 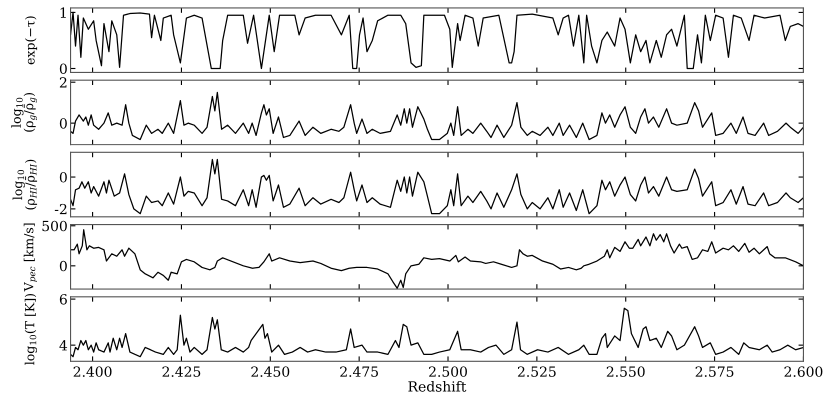 I want to click on text: log$_{10}$ (ρ$_{HI}$/ρ̄$_{HI}$), so click(x=25, y=185).